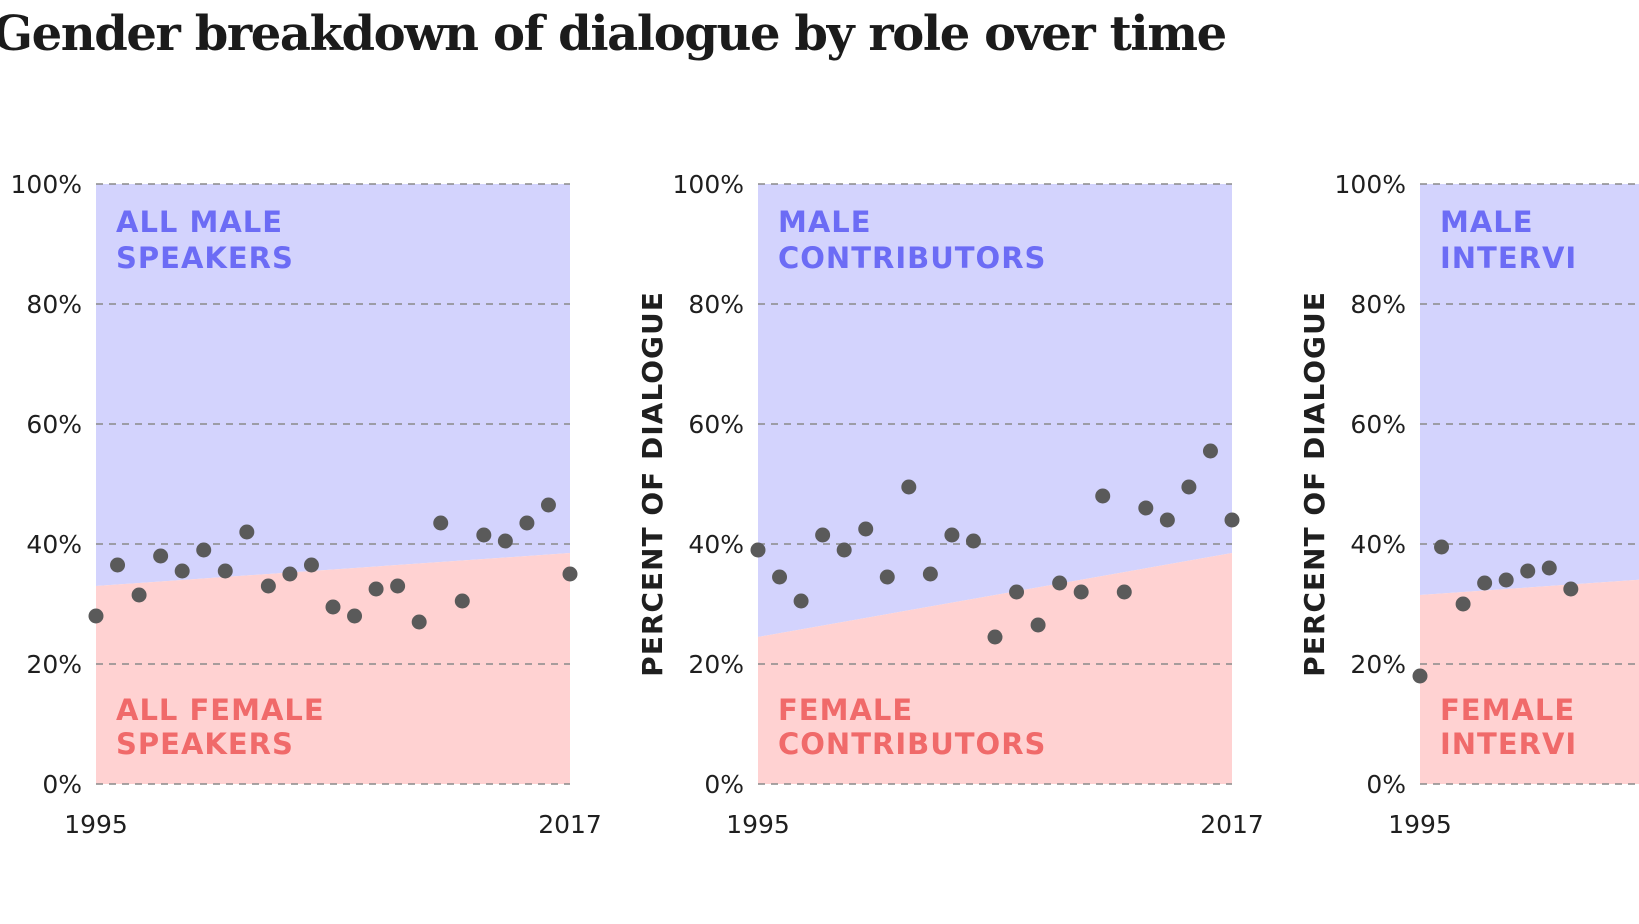 The height and width of the screenshot is (924, 1639). I want to click on female-region-label: ALL FEMALE, so click(220, 710).